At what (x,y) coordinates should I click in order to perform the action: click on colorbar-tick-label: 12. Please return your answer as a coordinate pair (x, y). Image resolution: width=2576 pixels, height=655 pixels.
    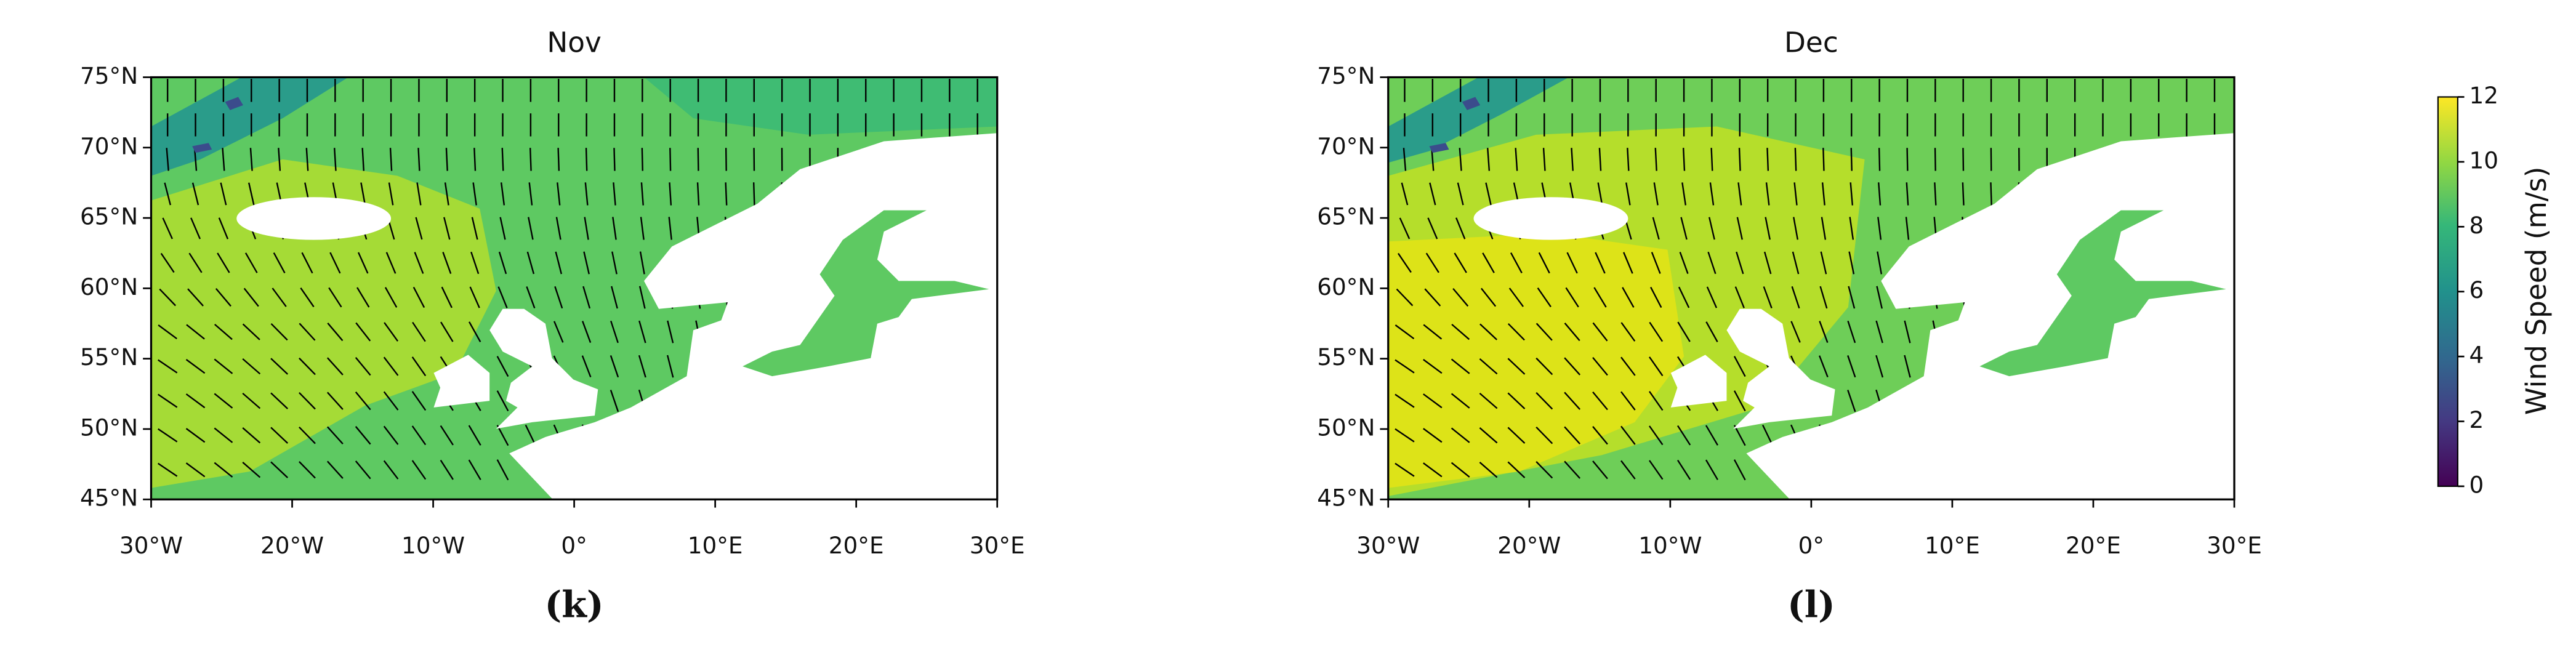
    Looking at the image, I should click on (2484, 95).